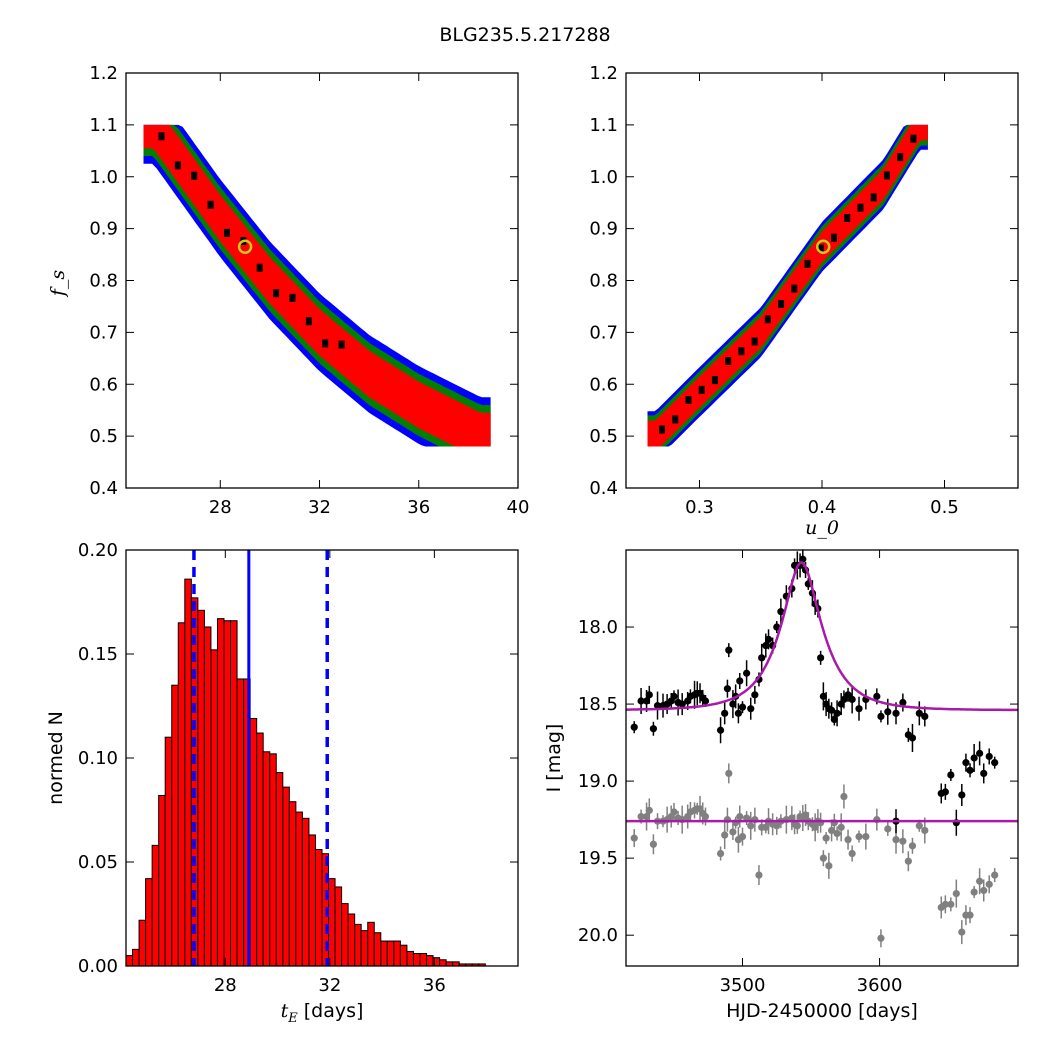 The image size is (1050, 1050). I want to click on y-tick-label: 18.5, so click(598, 704).